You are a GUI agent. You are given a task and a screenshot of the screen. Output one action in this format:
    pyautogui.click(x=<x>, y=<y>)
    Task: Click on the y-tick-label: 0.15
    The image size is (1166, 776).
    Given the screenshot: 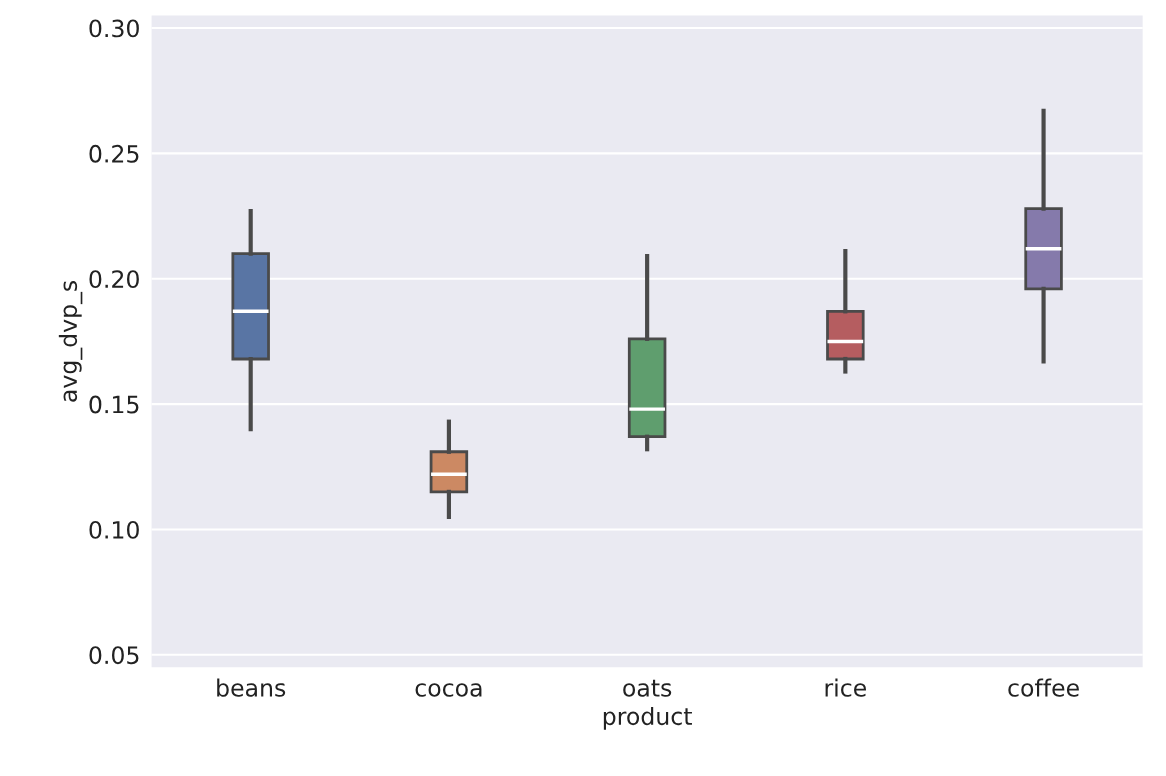 What is the action you would take?
    pyautogui.click(x=114, y=404)
    